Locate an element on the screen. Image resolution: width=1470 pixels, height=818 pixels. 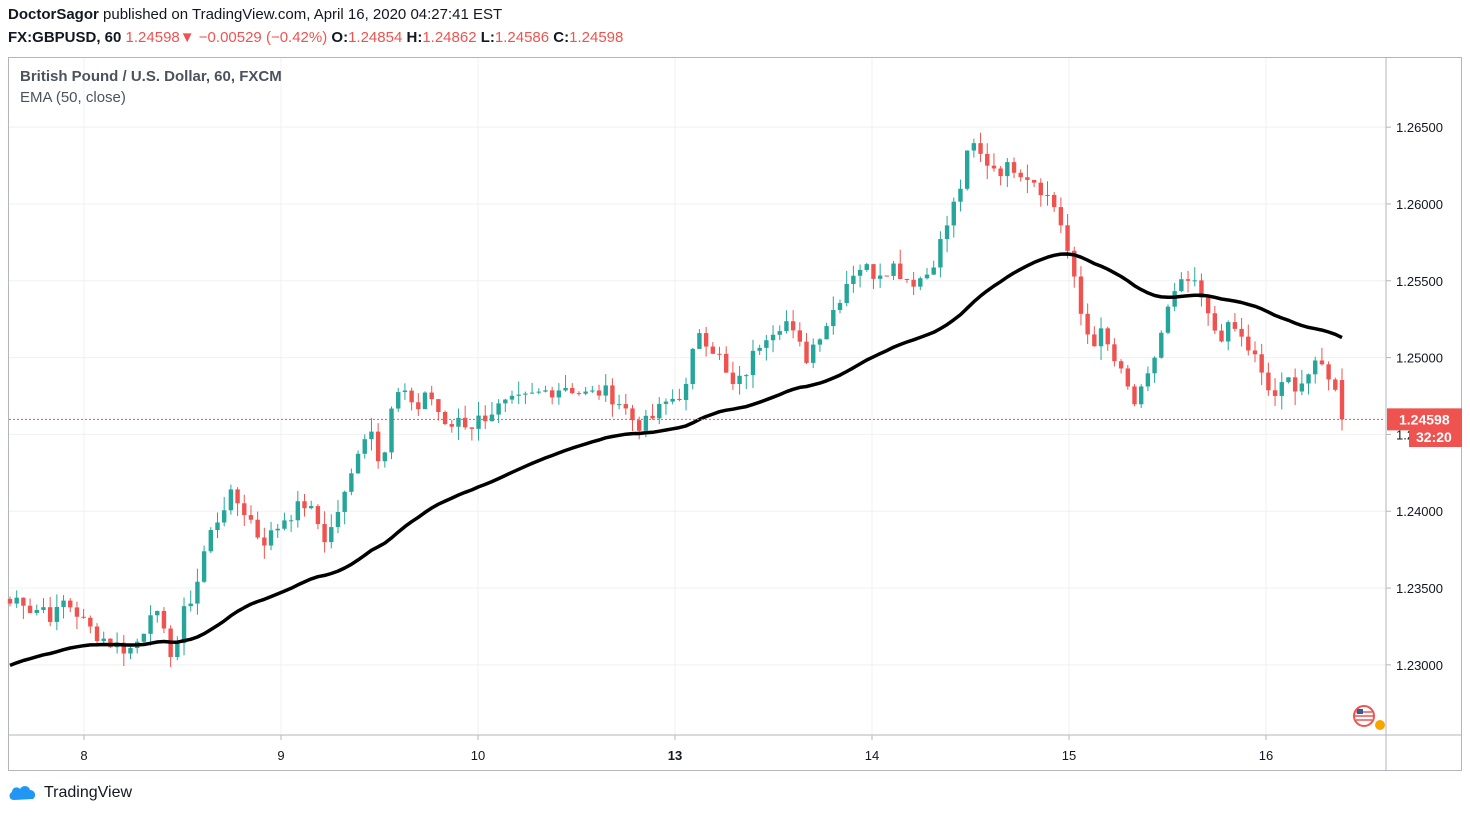
price-tick-label: 1.26500 is located at coordinates (1419, 127).